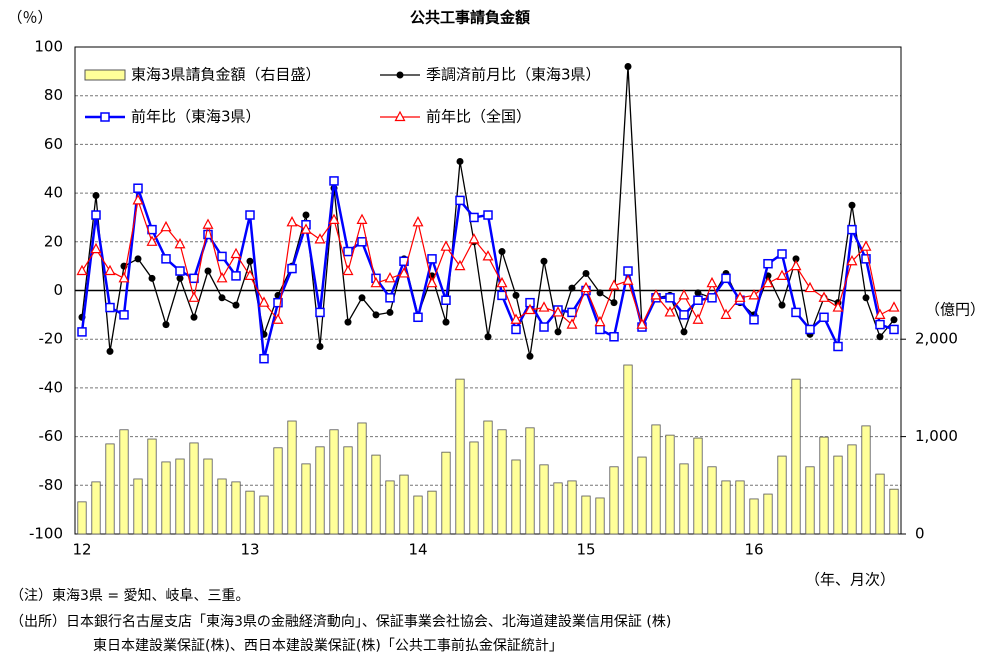  Describe the element at coordinates (226, 75) in the screenshot. I see `legend-label: 東海3県請負金額（右目盛）` at that location.